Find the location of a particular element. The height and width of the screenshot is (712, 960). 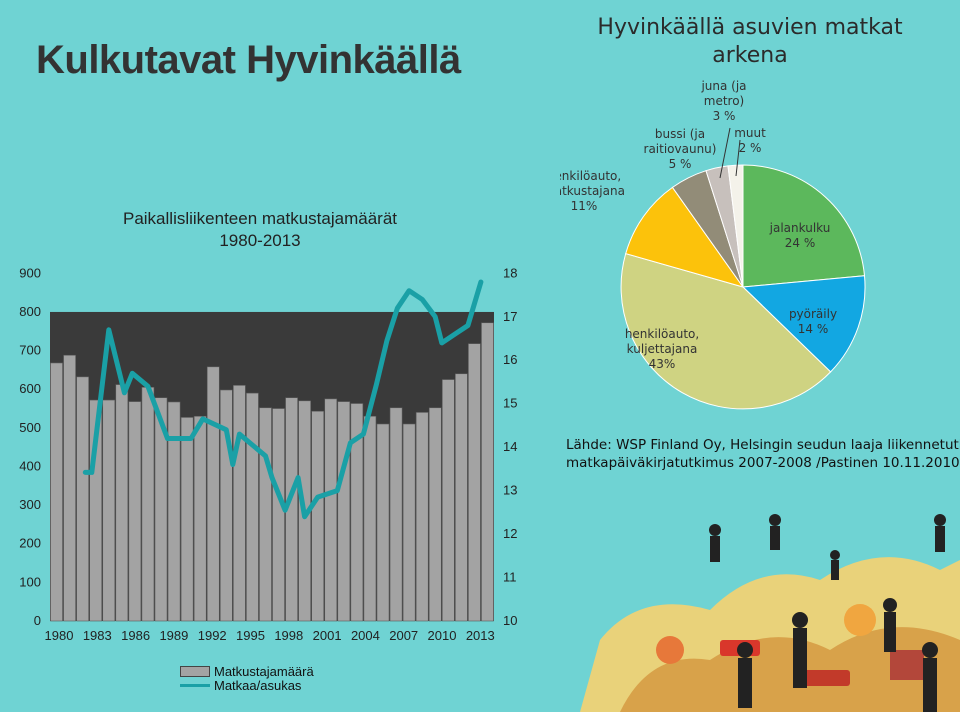

y-left-tick-label: 300 is located at coordinates (30, 504).